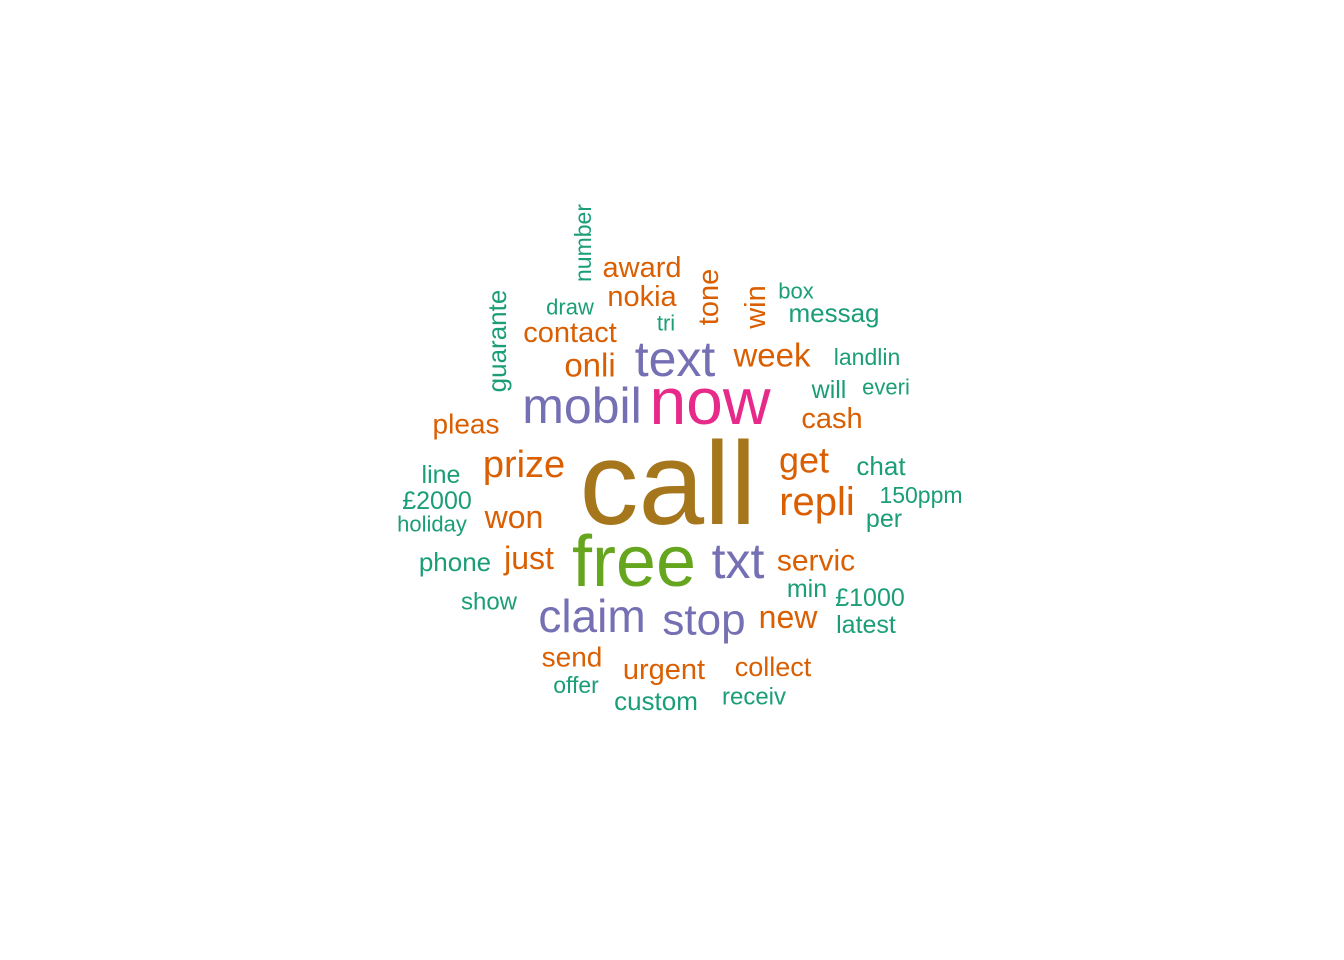 The image size is (1344, 960). What do you see at coordinates (572, 657) in the screenshot?
I see `word-send: send` at bounding box center [572, 657].